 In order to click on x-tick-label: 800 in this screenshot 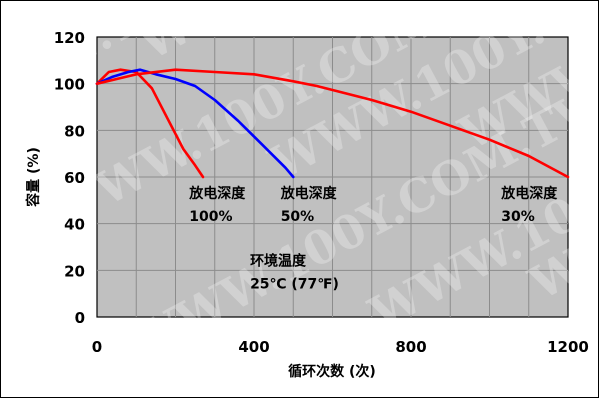, I will do `click(410, 347)`.